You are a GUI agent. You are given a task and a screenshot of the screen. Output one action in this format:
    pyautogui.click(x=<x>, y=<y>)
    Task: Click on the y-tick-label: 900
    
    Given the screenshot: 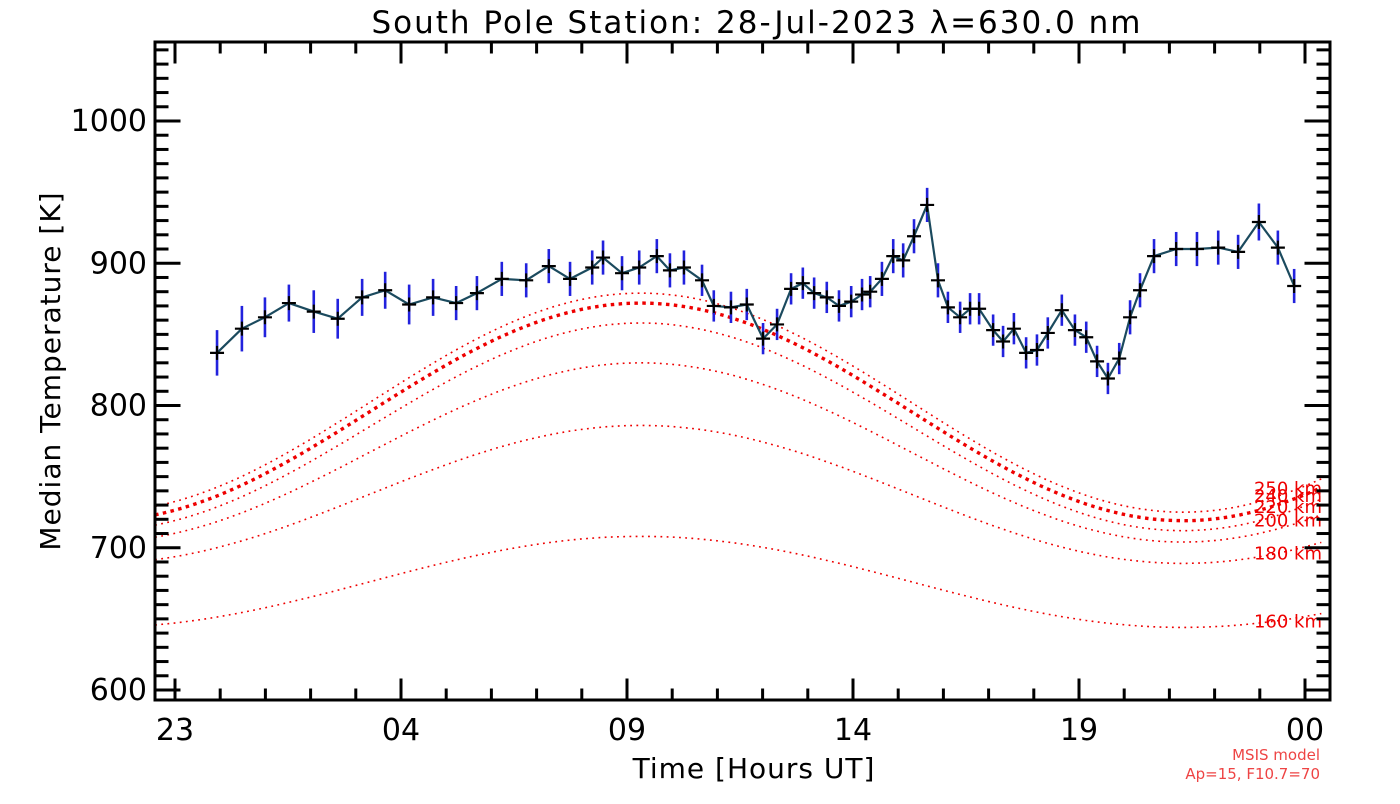 What is the action you would take?
    pyautogui.click(x=118, y=263)
    